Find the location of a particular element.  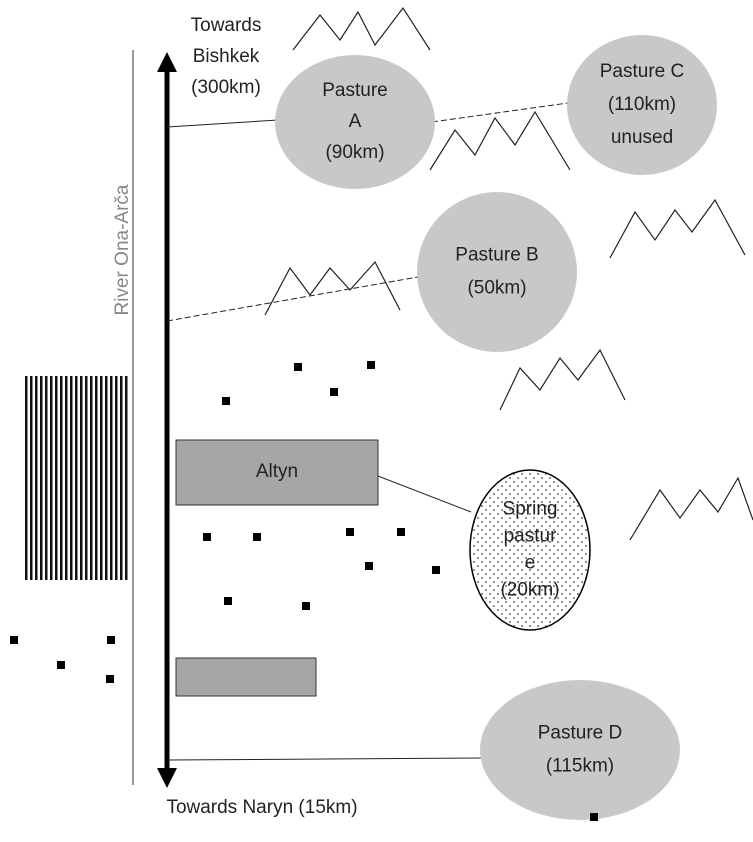

pasture-label: (110km) is located at coordinates (642, 104).